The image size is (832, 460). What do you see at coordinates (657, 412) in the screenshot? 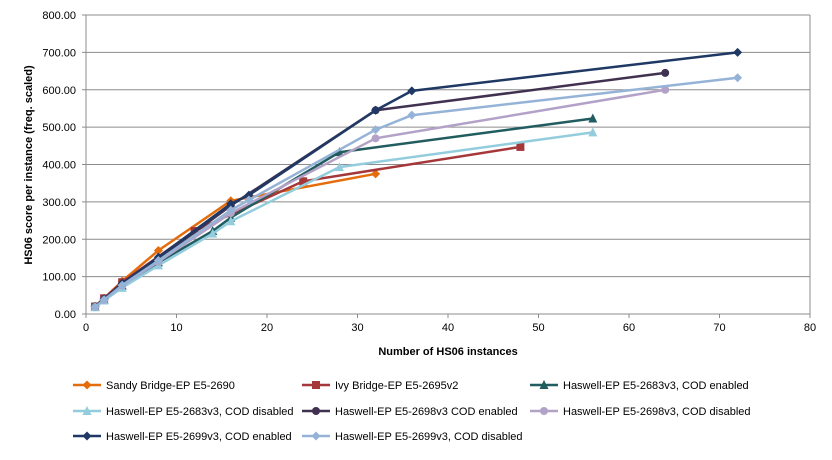
I see `legend-label: Haswell-EP E5-2698v3, COD disabled` at bounding box center [657, 412].